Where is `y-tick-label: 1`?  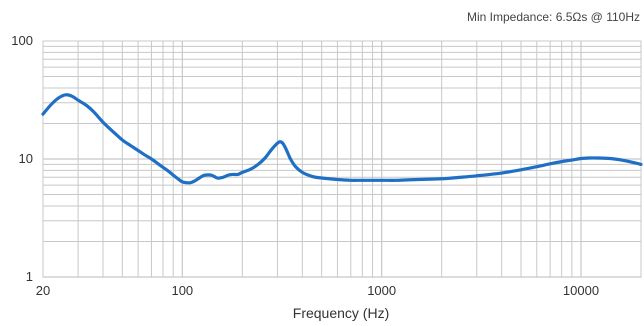
y-tick-label: 1 is located at coordinates (29, 276).